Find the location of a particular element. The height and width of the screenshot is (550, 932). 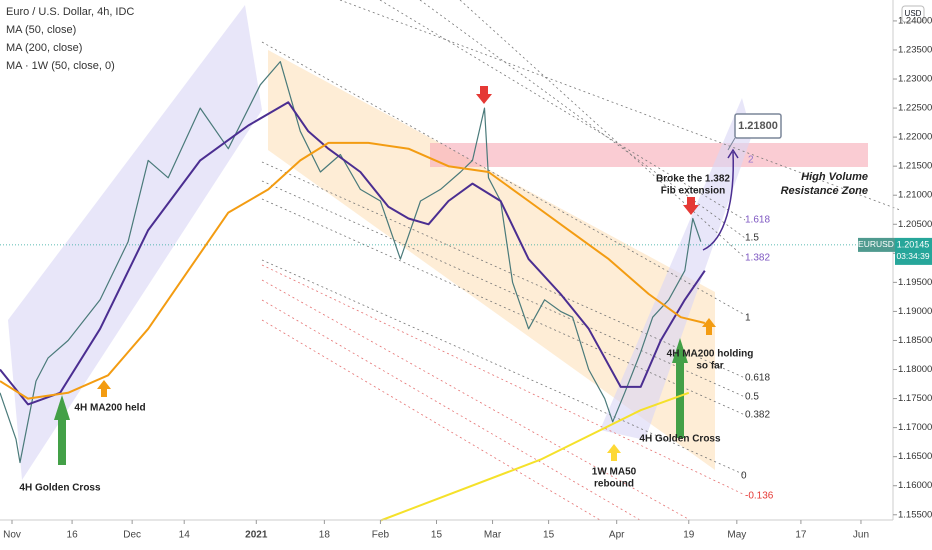

fib-label: 1.5 is located at coordinates (752, 238).